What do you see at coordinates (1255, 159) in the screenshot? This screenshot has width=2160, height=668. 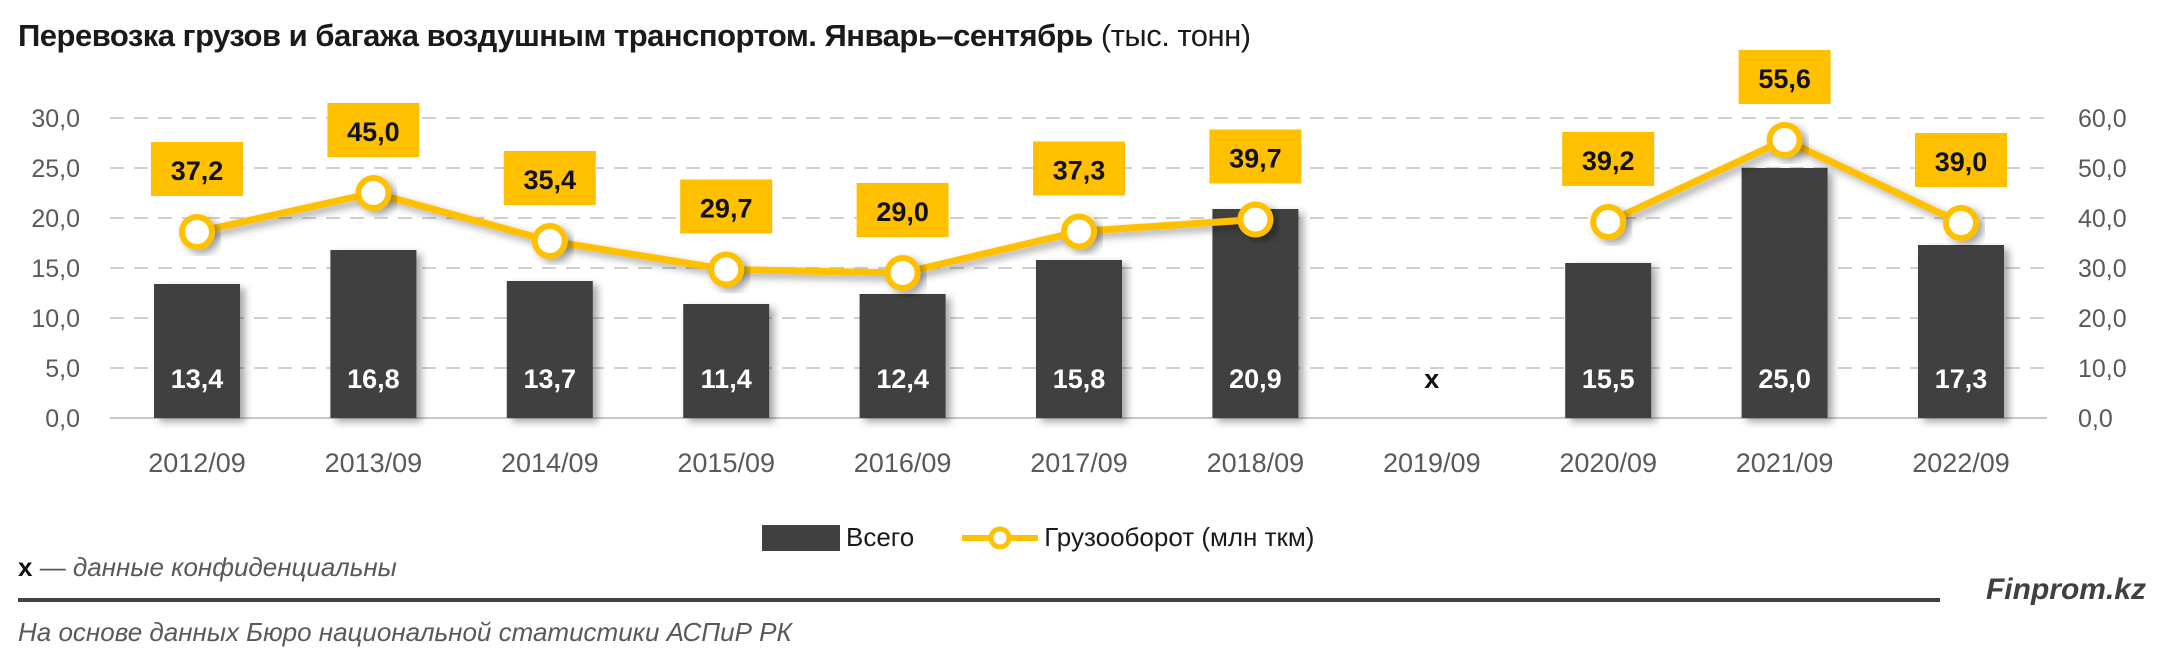 I see `line-value-label: 39,7` at bounding box center [1255, 159].